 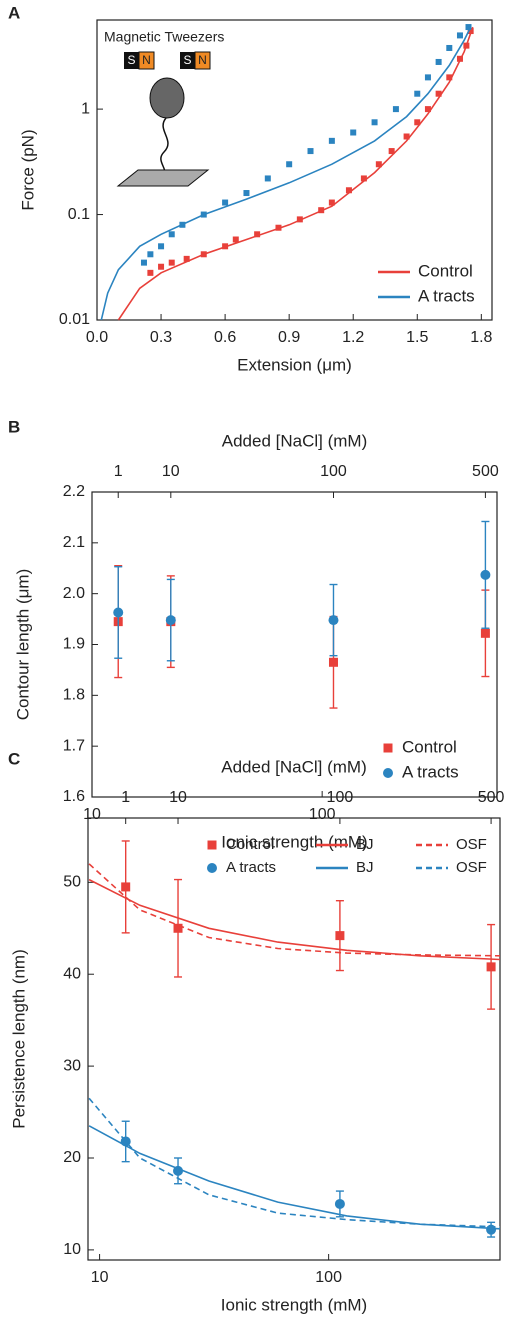 I want to click on x2-tick-label: 1, so click(x=125, y=797).